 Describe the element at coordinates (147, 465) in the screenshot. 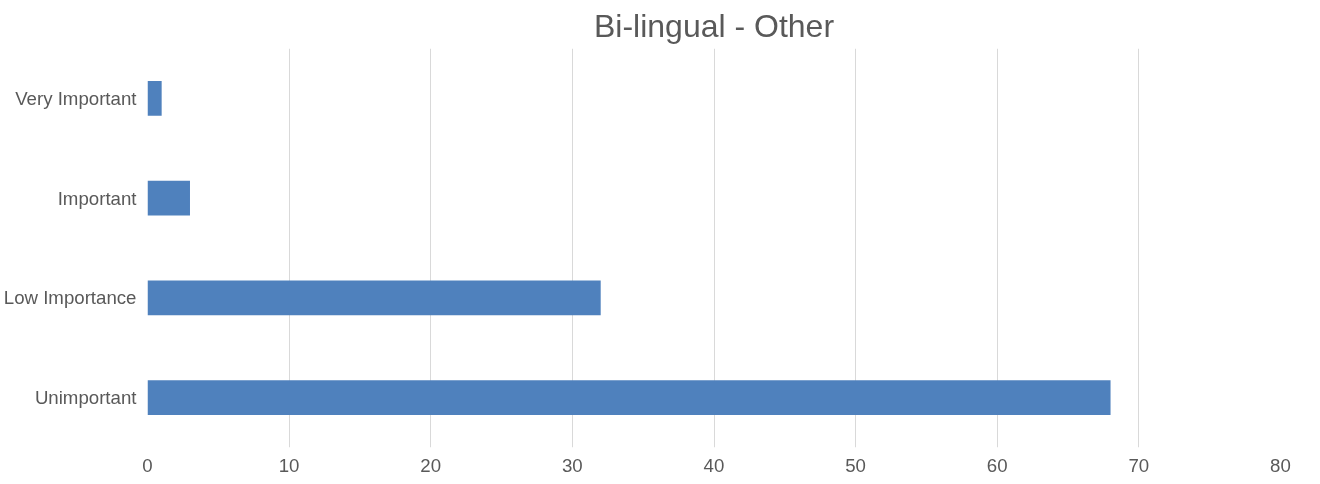

I see `x-tick-label: 0` at that location.